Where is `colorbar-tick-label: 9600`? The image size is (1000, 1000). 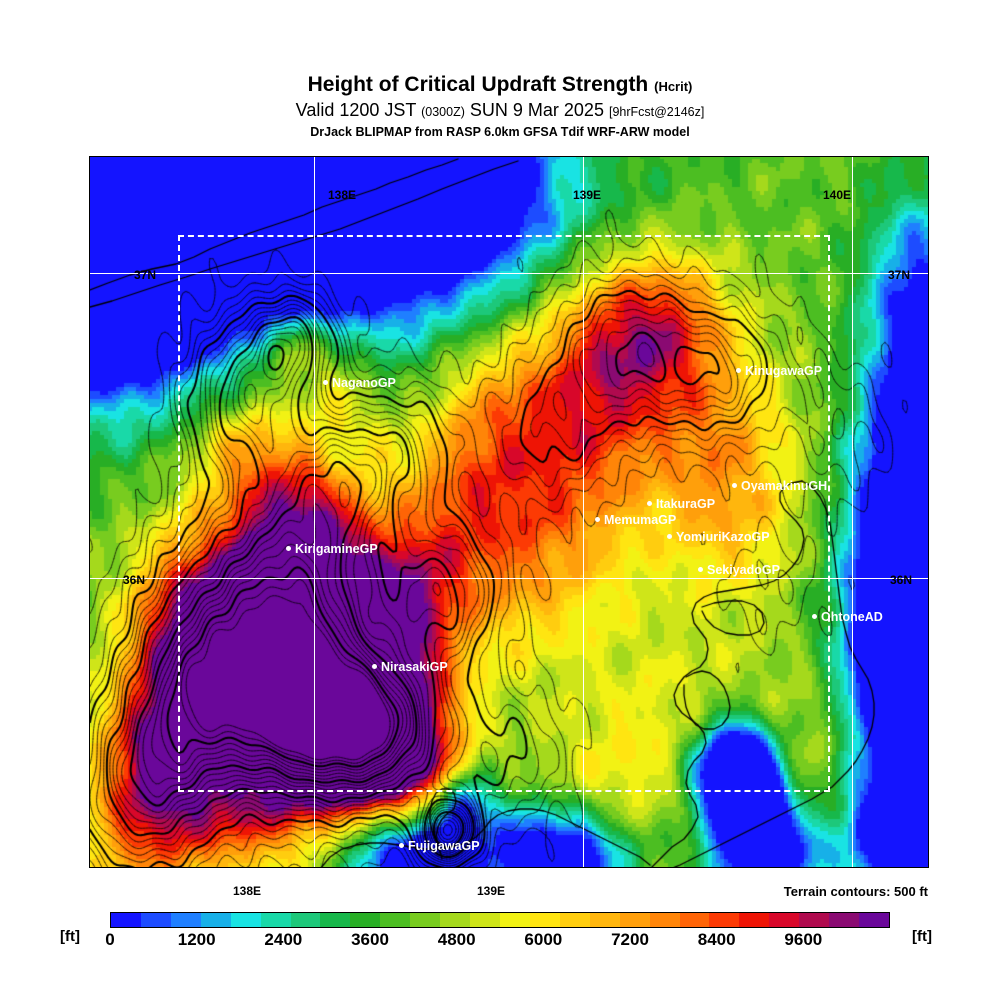 colorbar-tick-label: 9600 is located at coordinates (803, 939).